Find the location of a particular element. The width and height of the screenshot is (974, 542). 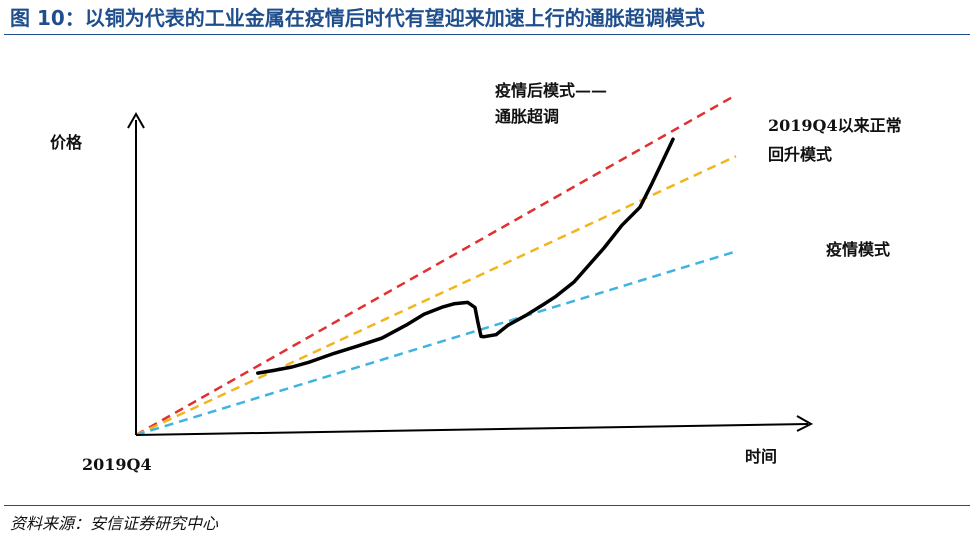

y-axis-arrow-icon is located at coordinates (136, 120).